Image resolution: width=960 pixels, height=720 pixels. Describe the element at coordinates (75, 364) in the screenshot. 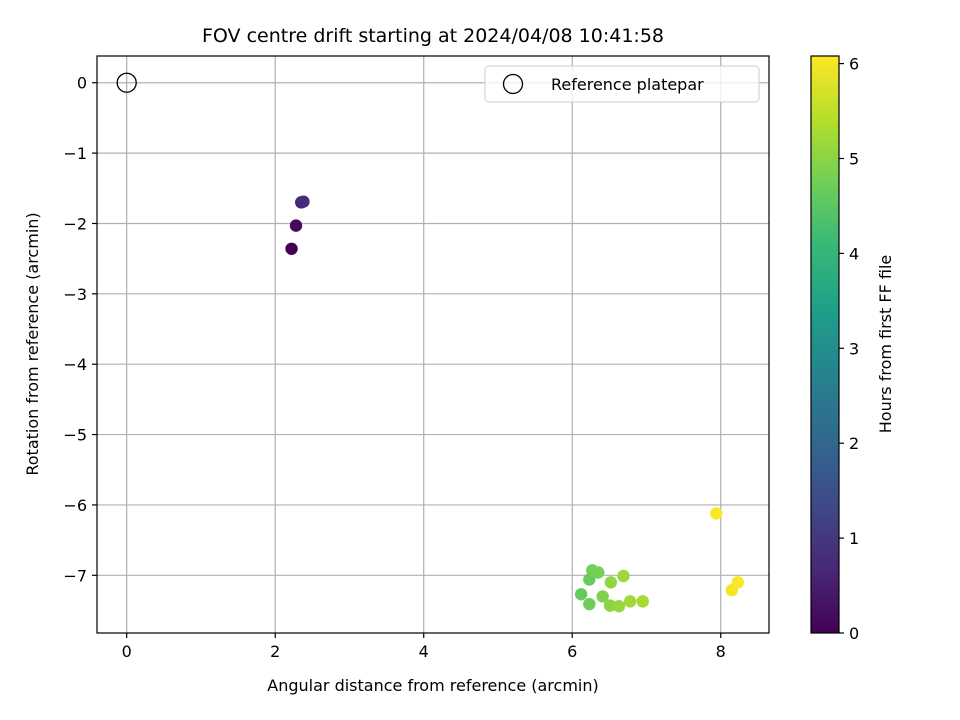

I see `y-tick-label: −4` at that location.